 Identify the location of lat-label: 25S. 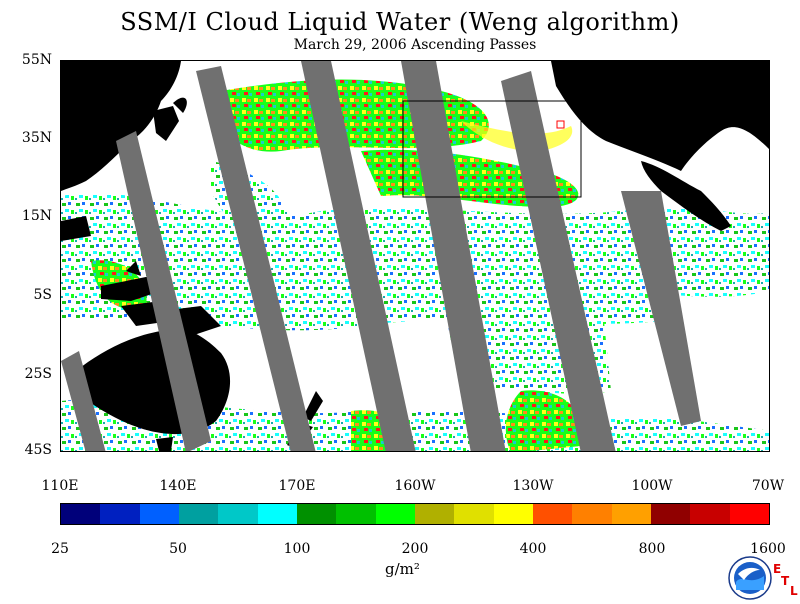
(38, 374).